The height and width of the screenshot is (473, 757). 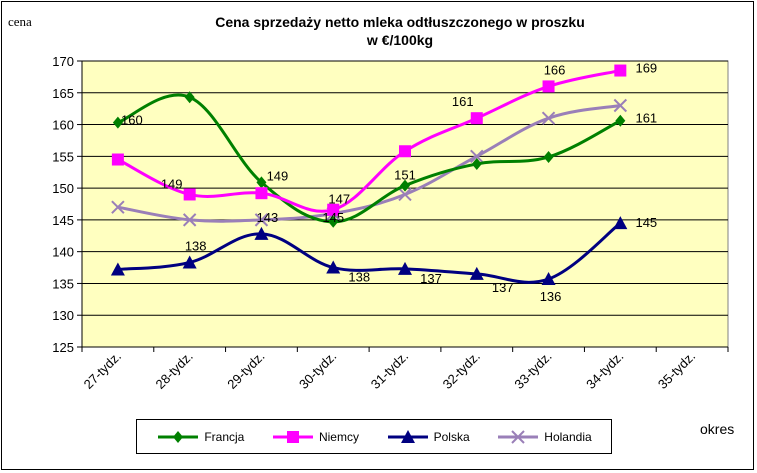 What do you see at coordinates (63, 93) in the screenshot?
I see `y-tick-label: 165` at bounding box center [63, 93].